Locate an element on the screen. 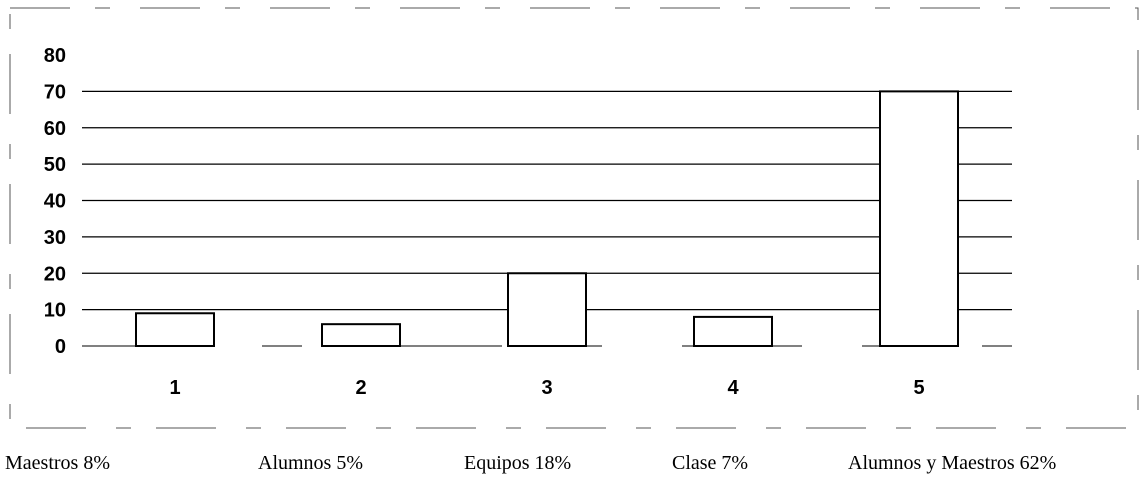 This screenshot has width=1146, height=483. caption-equipos: Equipos 18% is located at coordinates (518, 463).